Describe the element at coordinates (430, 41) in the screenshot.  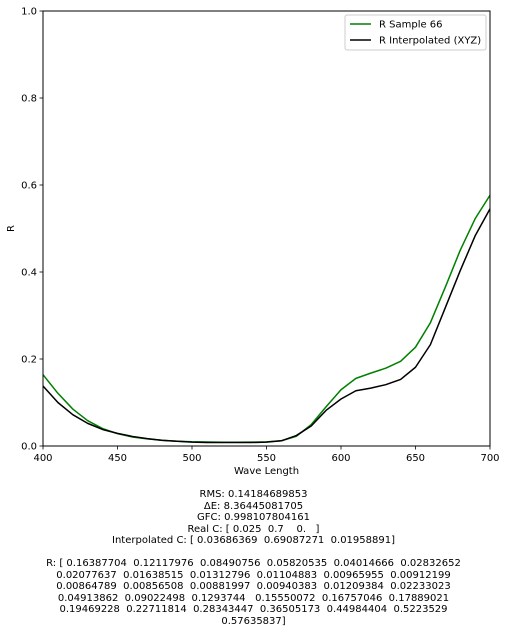
I see `legend-label-1: R Interpolated (XYZ)` at that location.